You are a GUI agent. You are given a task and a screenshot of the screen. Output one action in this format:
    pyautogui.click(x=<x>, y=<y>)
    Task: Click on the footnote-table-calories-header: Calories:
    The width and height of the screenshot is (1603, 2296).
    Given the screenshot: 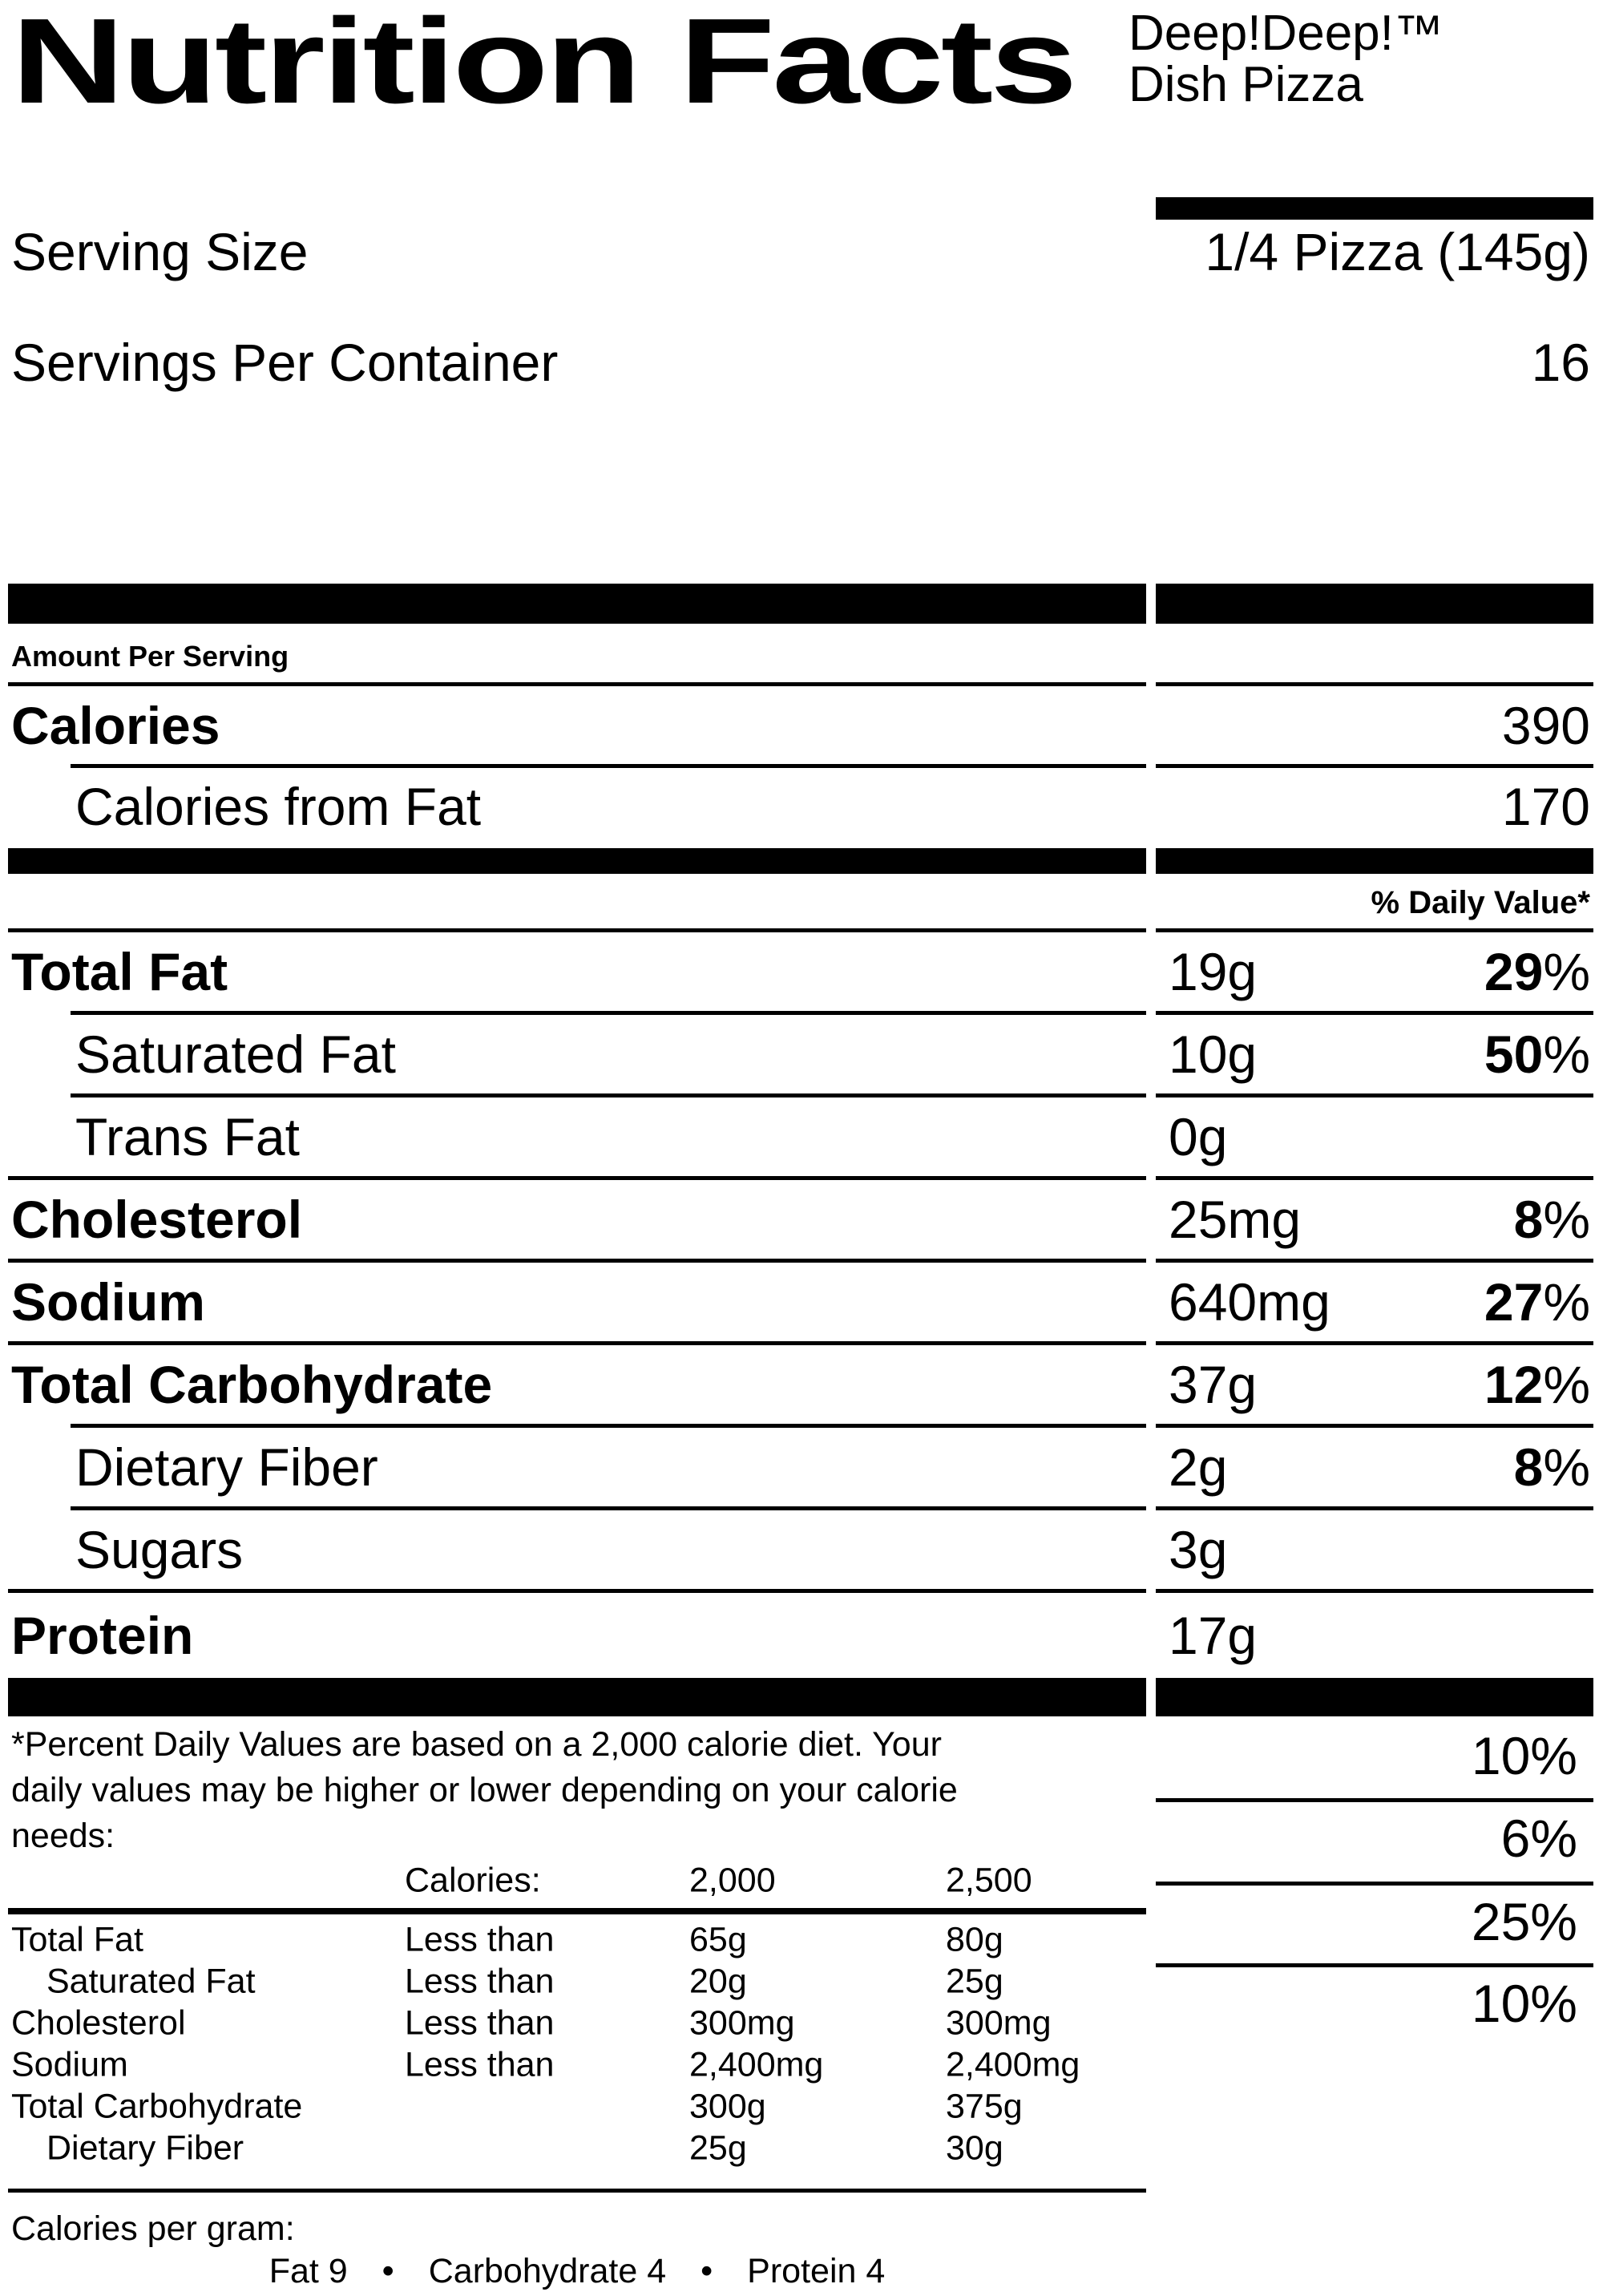 What is the action you would take?
    pyautogui.click(x=473, y=1880)
    